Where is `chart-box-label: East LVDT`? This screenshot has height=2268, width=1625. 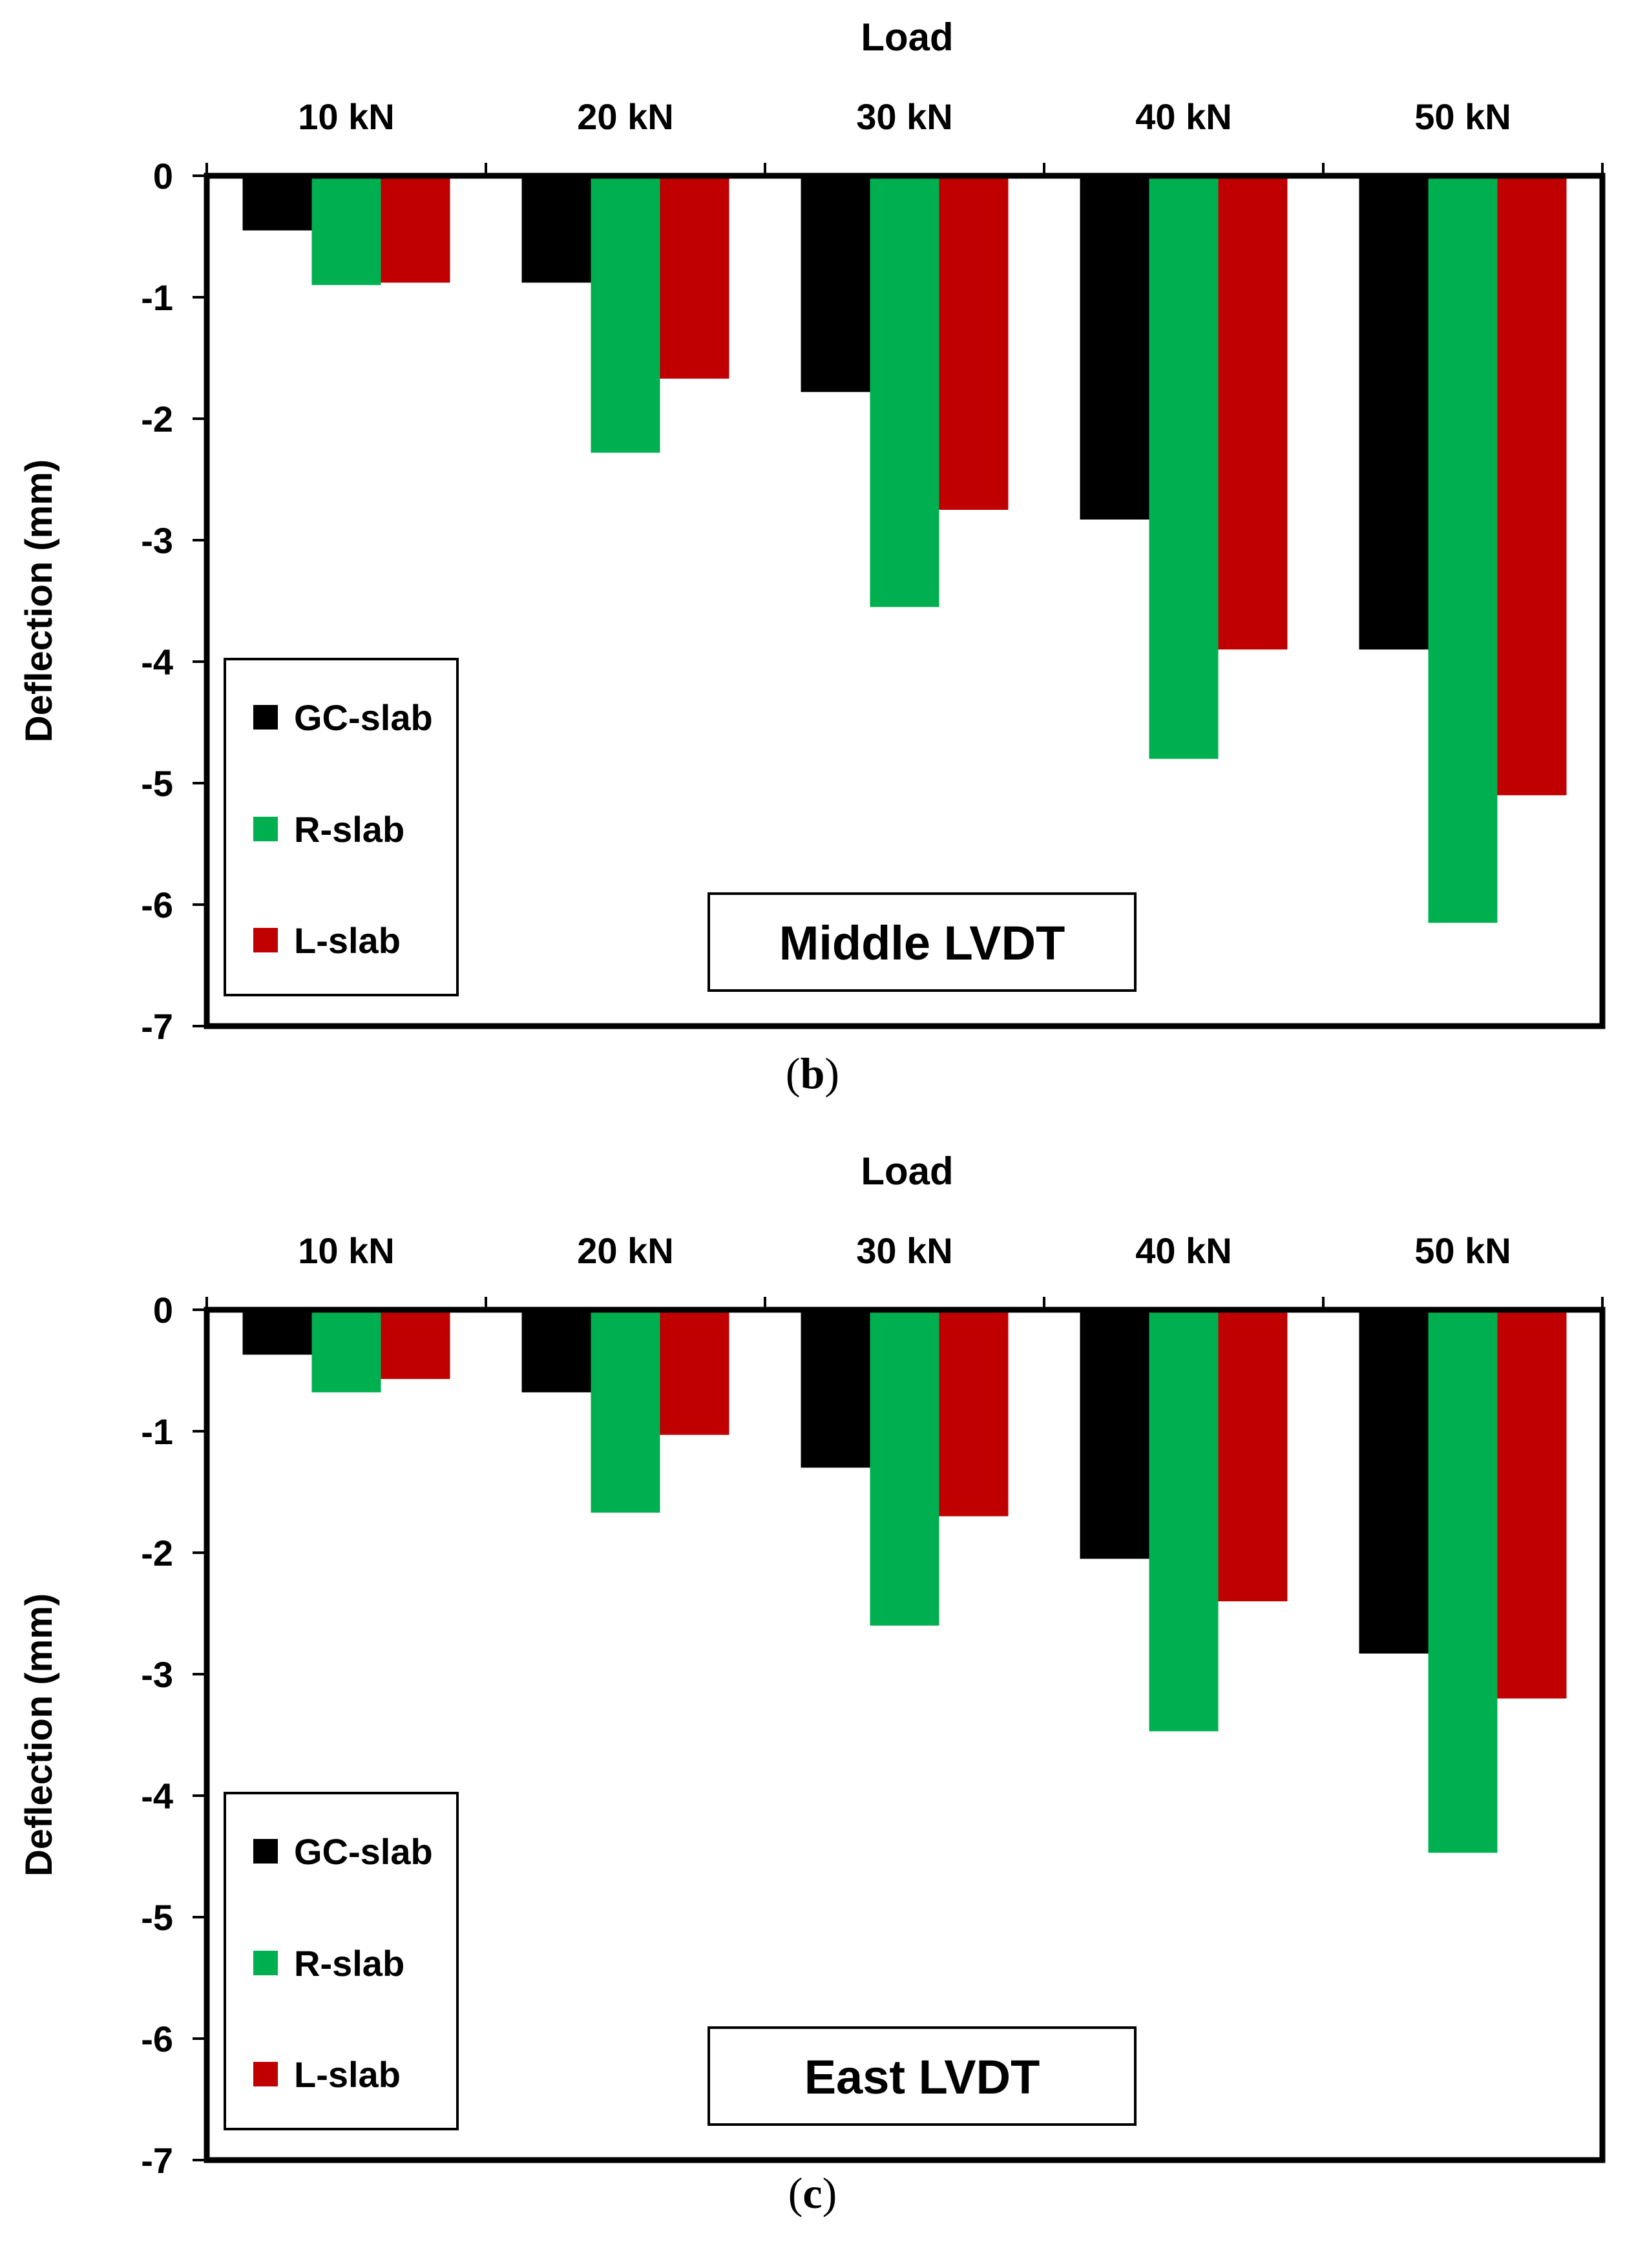
chart-box-label: East LVDT is located at coordinates (922, 2077).